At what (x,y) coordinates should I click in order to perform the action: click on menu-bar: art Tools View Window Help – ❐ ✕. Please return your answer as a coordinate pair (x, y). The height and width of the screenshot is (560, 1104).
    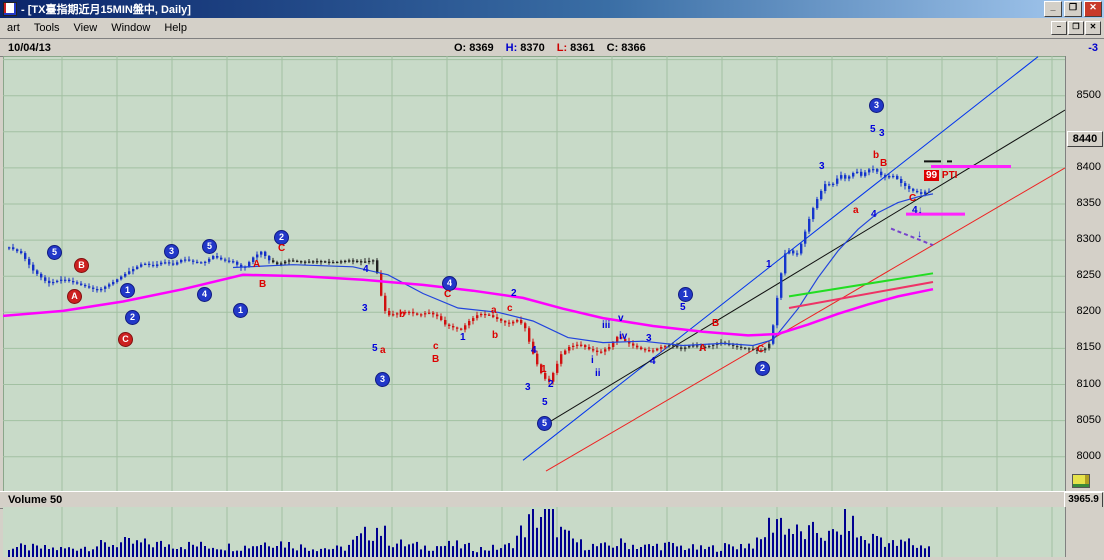
    Looking at the image, I should click on (552, 28).